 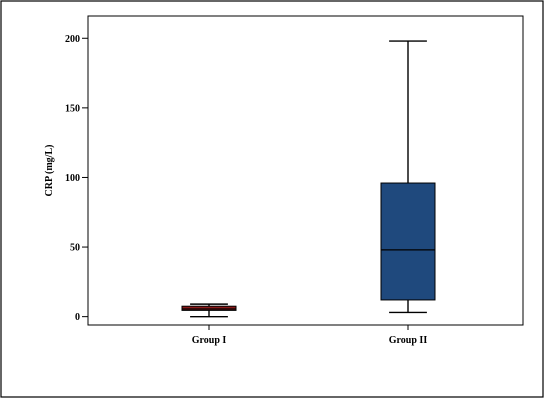 What do you see at coordinates (49, 171) in the screenshot?
I see `y-axis-label: CRP (mg/L)` at bounding box center [49, 171].